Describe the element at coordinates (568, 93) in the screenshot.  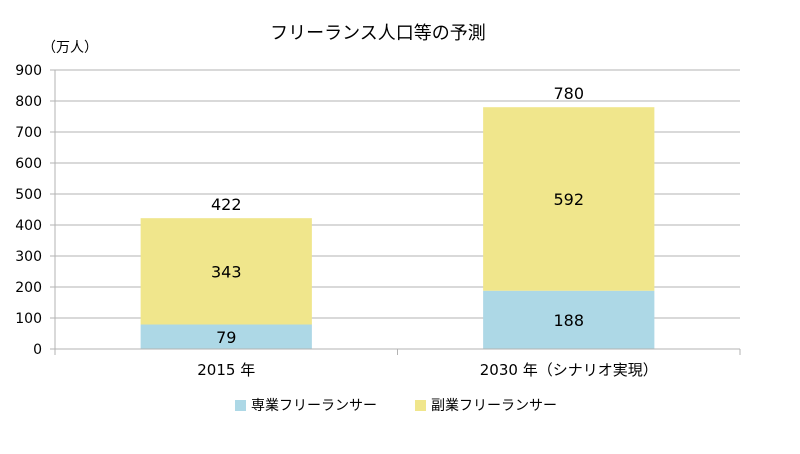
I see `total-label: 780` at that location.